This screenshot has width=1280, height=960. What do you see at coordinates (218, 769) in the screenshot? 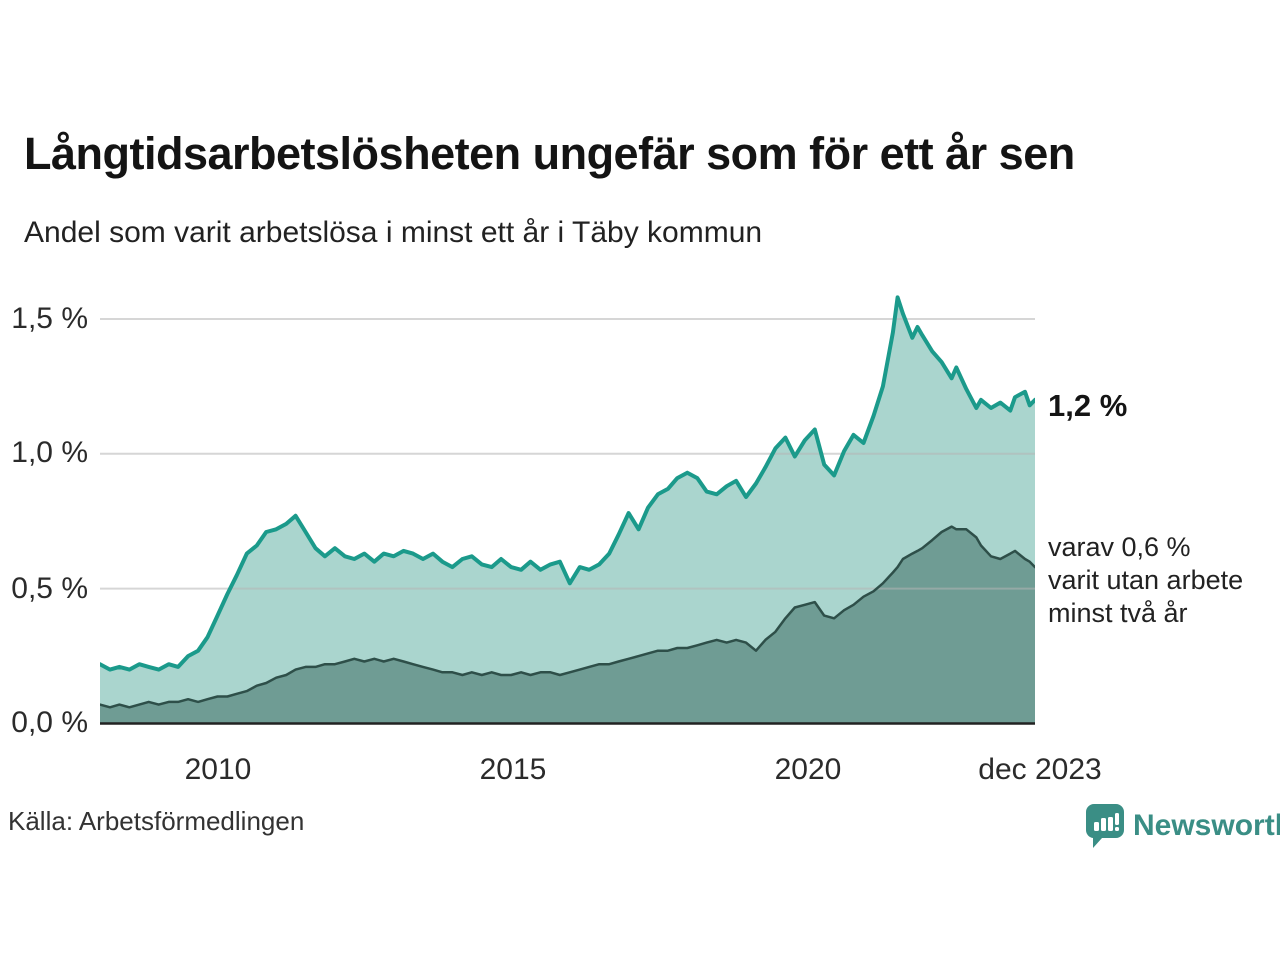
I see `x-tick-2010: 2010` at bounding box center [218, 769].